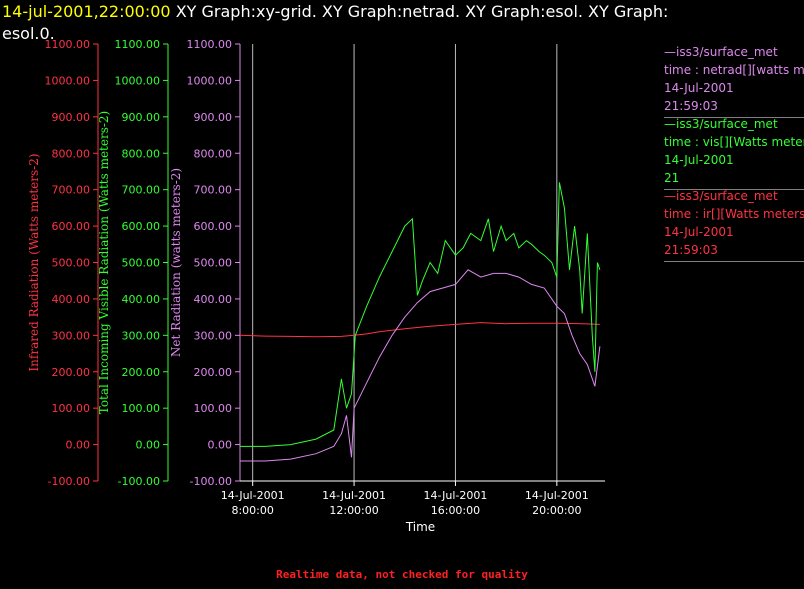 Image resolution: width=804 pixels, height=589 pixels. Describe the element at coordinates (420, 365) in the screenshot. I see `series-line-netrad` at that location.